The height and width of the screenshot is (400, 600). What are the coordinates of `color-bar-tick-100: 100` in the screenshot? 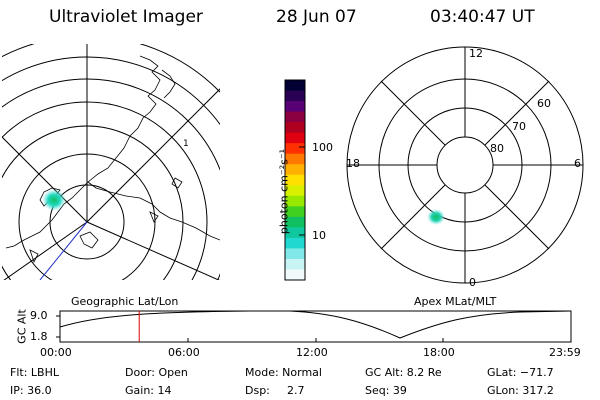 It's located at (322, 147).